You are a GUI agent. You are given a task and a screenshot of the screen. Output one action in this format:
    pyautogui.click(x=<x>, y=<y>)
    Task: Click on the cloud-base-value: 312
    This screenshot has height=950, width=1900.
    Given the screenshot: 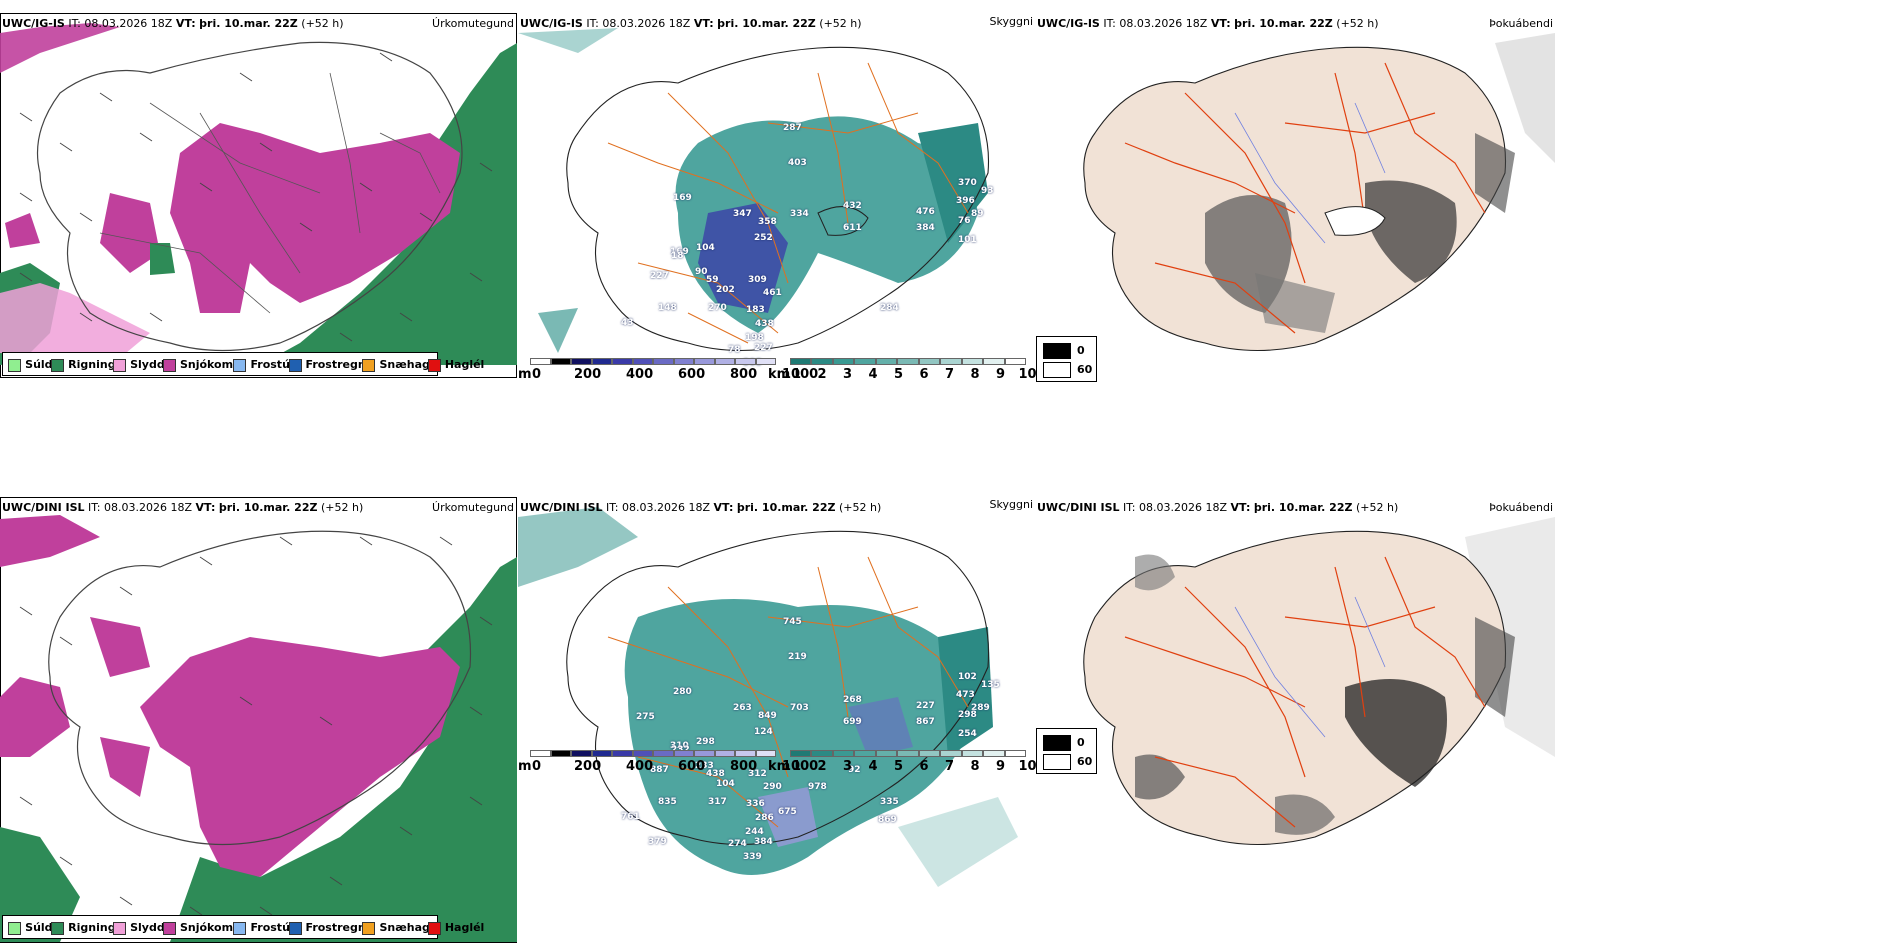 What is the action you would take?
    pyautogui.click(x=757, y=774)
    